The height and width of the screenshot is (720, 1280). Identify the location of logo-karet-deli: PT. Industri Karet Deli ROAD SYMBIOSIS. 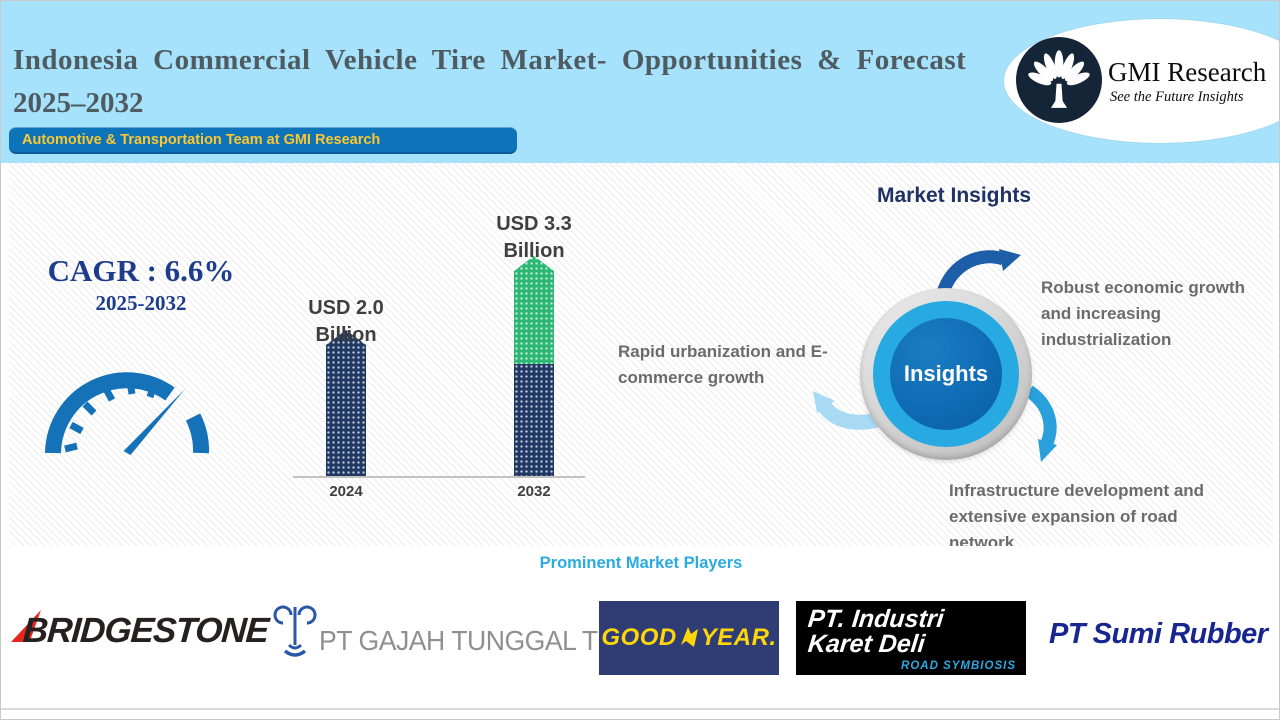
(911, 638).